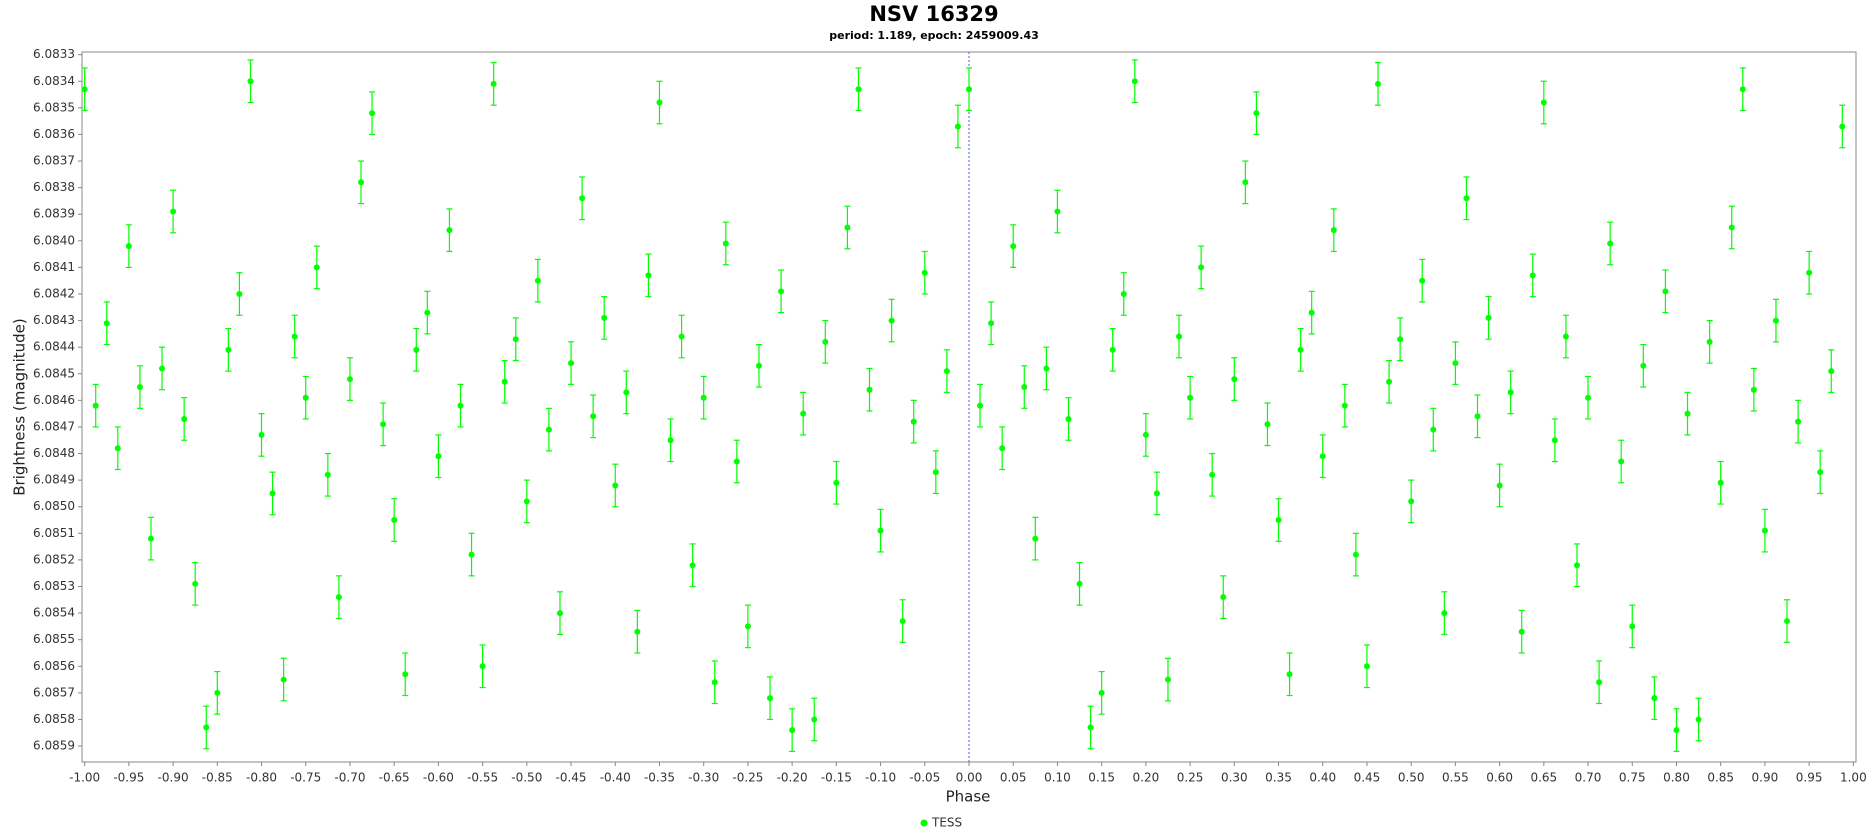 The image size is (1869, 836). Describe the element at coordinates (1676, 778) in the screenshot. I see `x-tick-label: 0.80` at that location.